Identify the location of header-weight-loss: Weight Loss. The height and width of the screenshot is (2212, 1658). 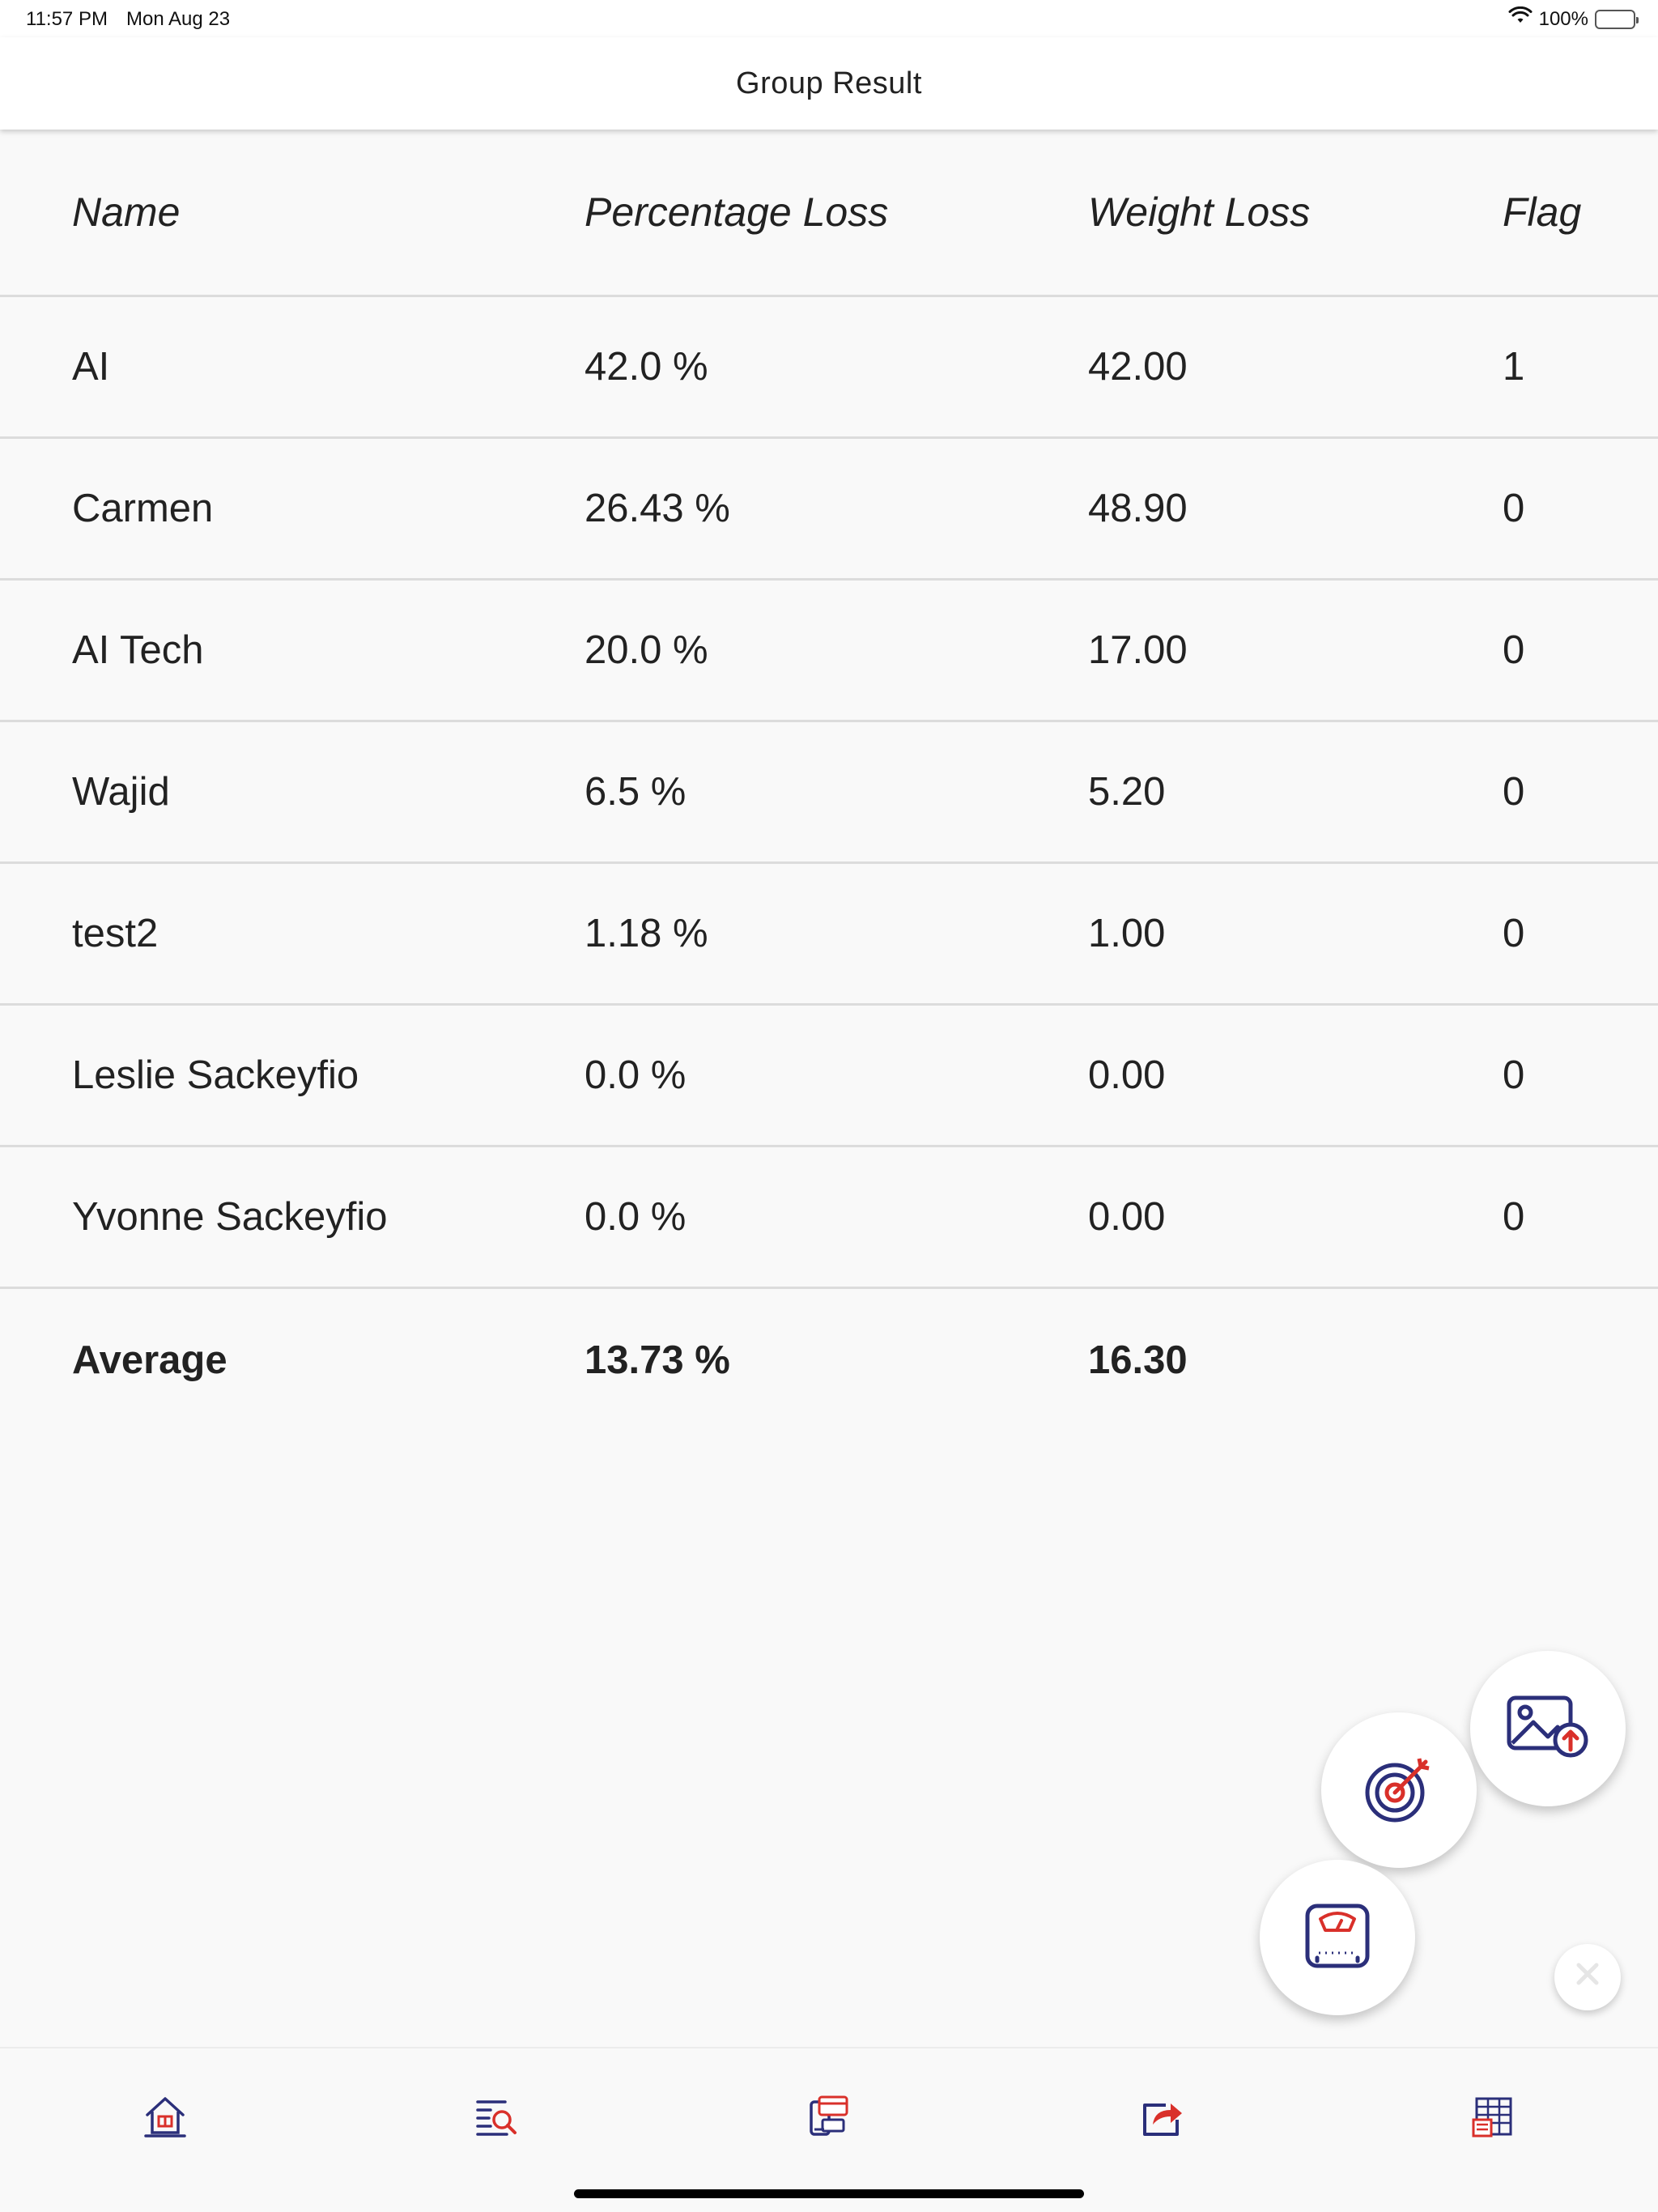
(1199, 212).